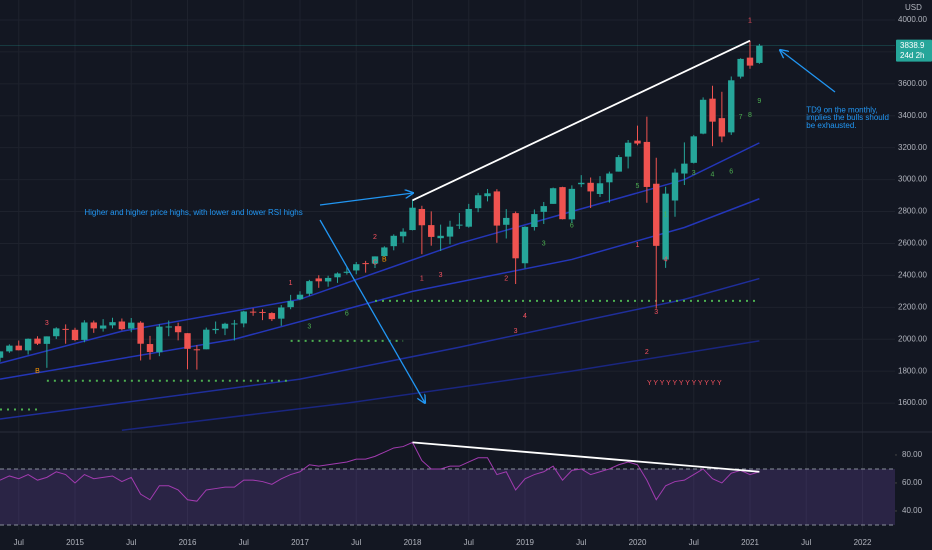 The width and height of the screenshot is (932, 550). I want to click on y-tick-label: 2200.00, so click(912, 306).